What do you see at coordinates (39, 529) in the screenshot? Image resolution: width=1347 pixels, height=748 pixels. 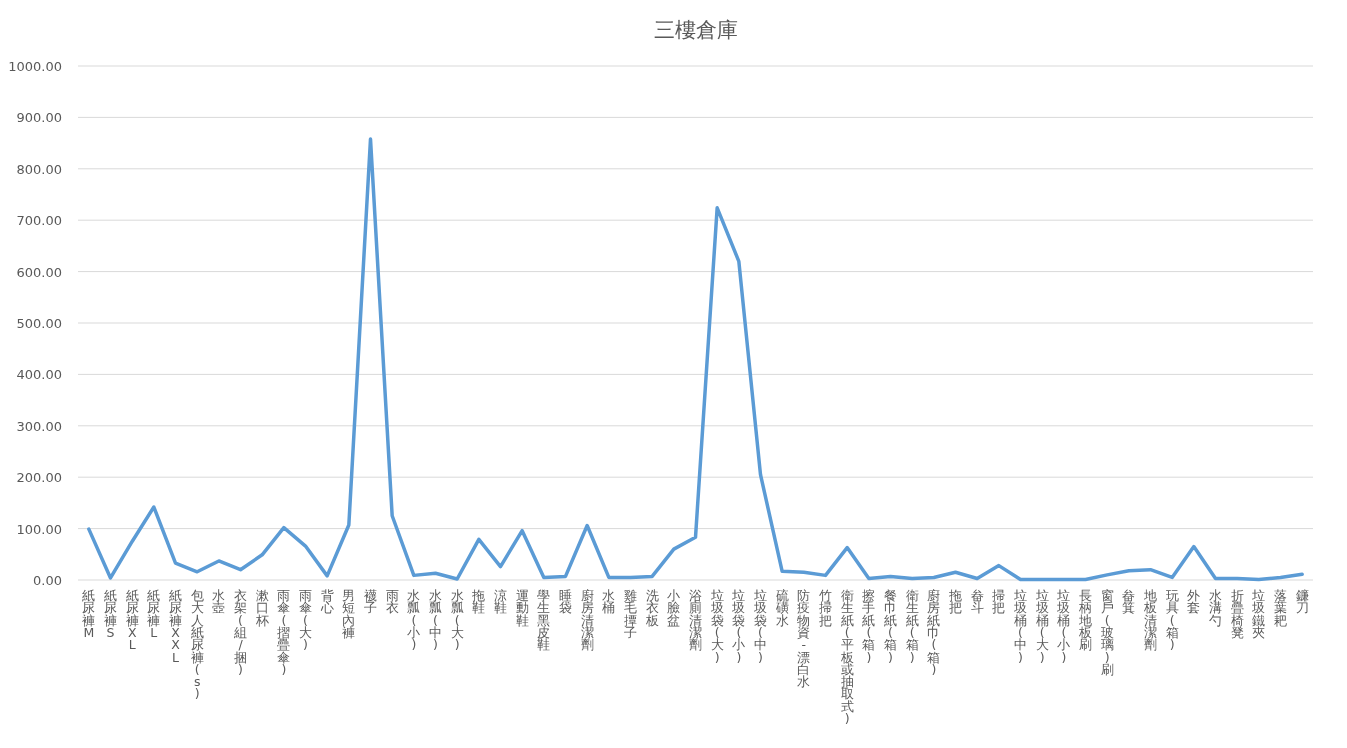 I see `y-tick-label: 100.00` at bounding box center [39, 529].